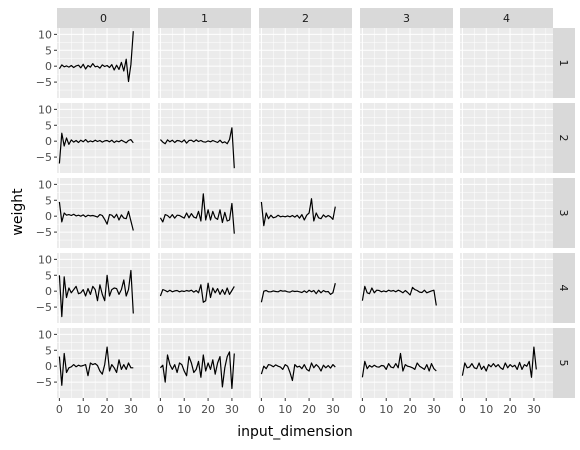 The height and width of the screenshot is (450, 580). I want to click on panel-r1-c4, so click(506, 63).